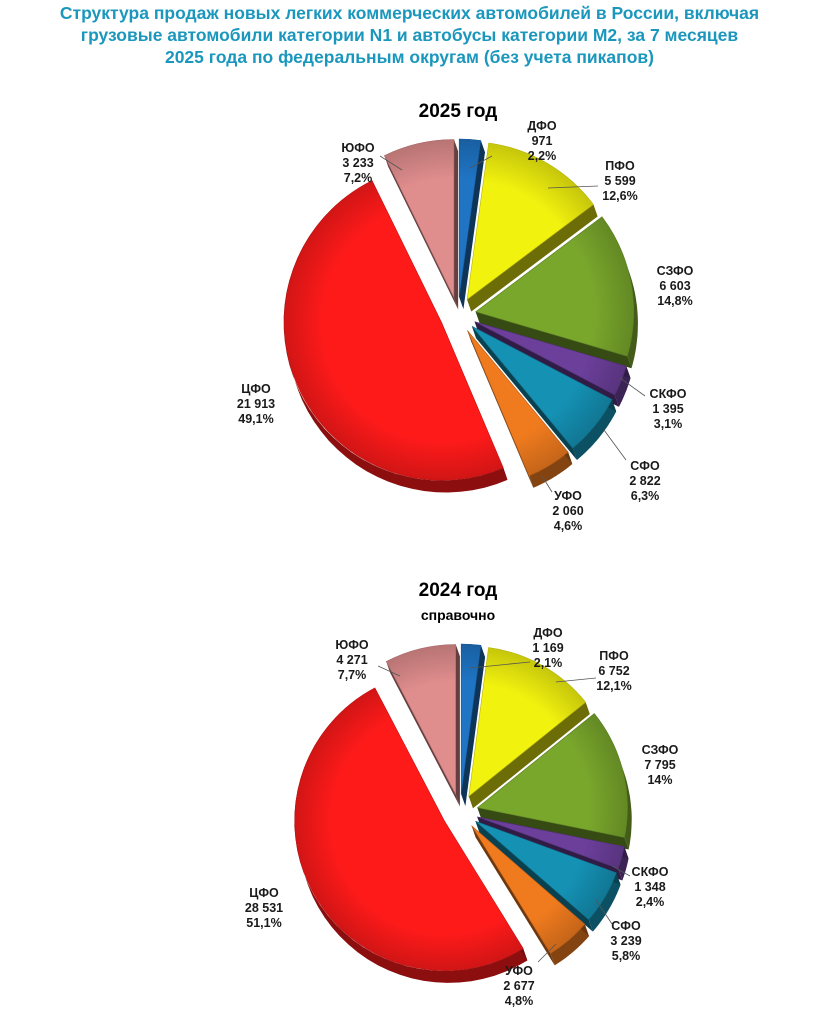 This screenshot has height=1024, width=819. What do you see at coordinates (568, 526) in the screenshot?
I see `slice-label-pct: 4,6%` at bounding box center [568, 526].